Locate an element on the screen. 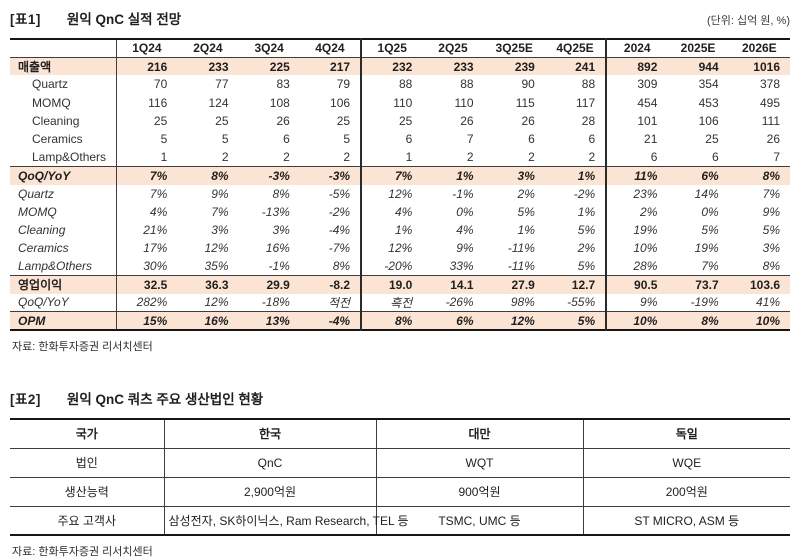  table-cell: 11% is located at coordinates (637, 175).